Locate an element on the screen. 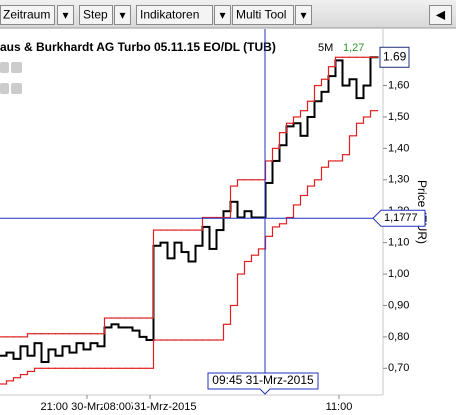 This screenshot has width=456, height=415. button: Step ▾ is located at coordinates (105, 15).